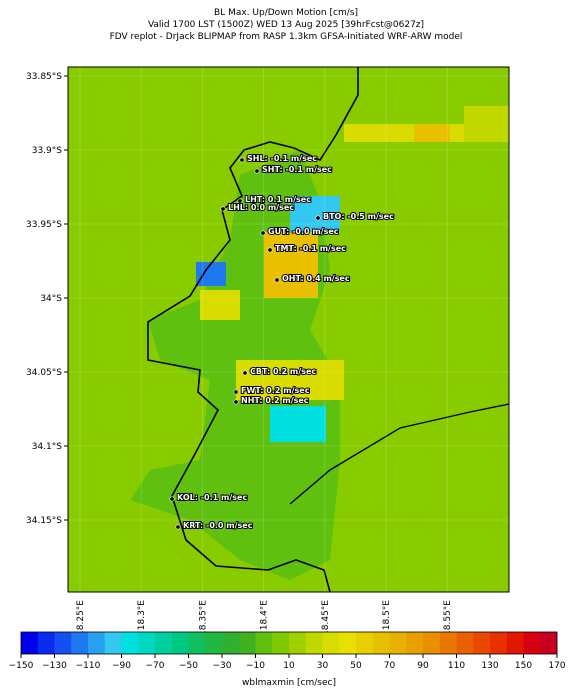 This screenshot has width=573, height=692. I want to click on colorbar-tick-label: −150, so click(21, 666).